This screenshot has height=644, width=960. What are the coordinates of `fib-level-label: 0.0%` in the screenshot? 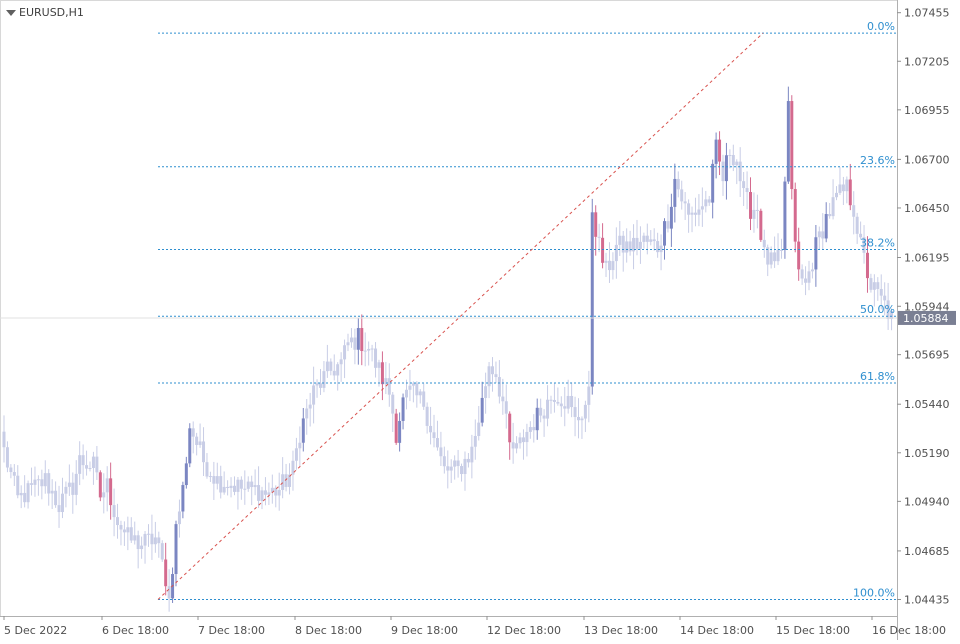 It's located at (881, 26).